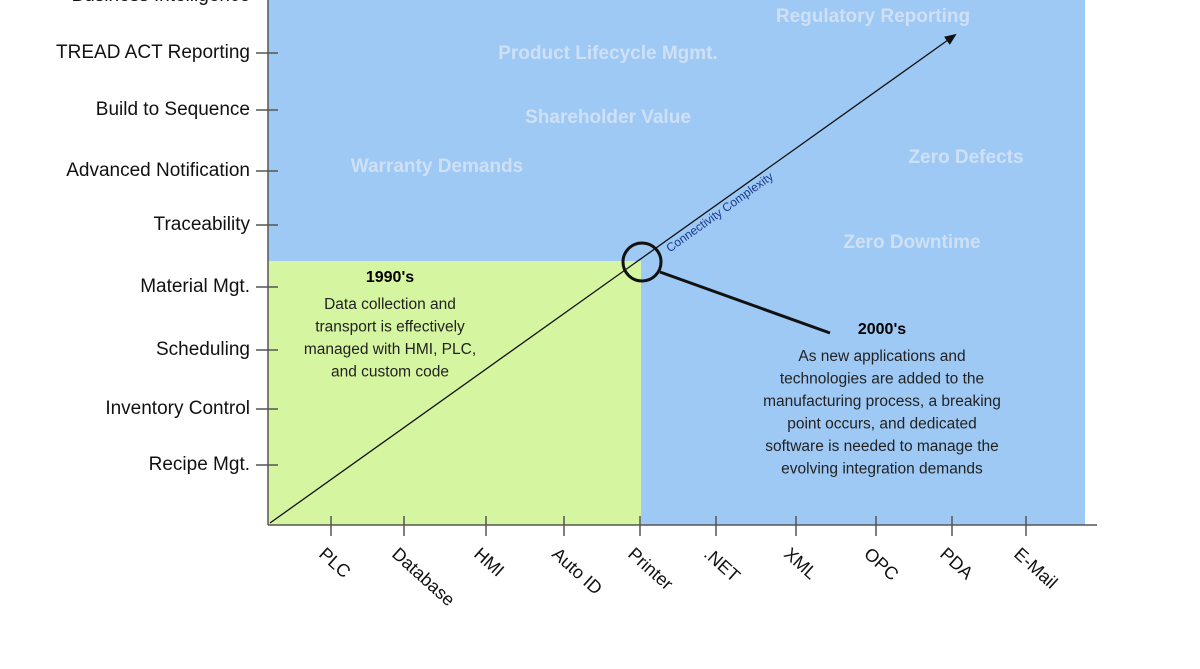  I want to click on era-title: 2000's, so click(882, 329).